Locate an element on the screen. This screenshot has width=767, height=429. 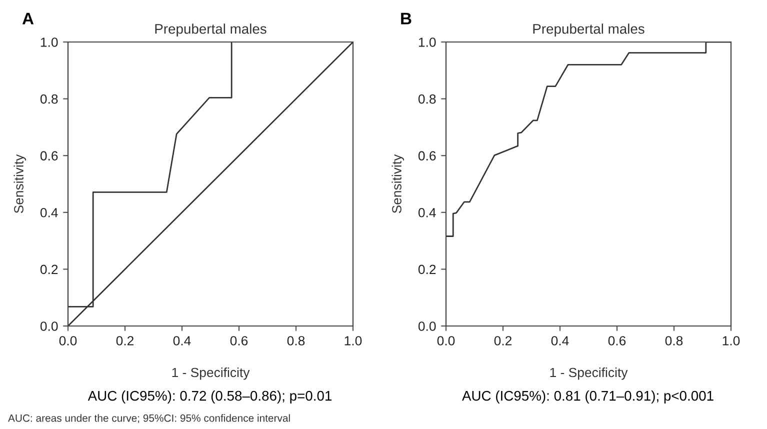
text: AUC: areas under the curve; 95%CI: 95% confidence interval is located at coordinates (149, 419).